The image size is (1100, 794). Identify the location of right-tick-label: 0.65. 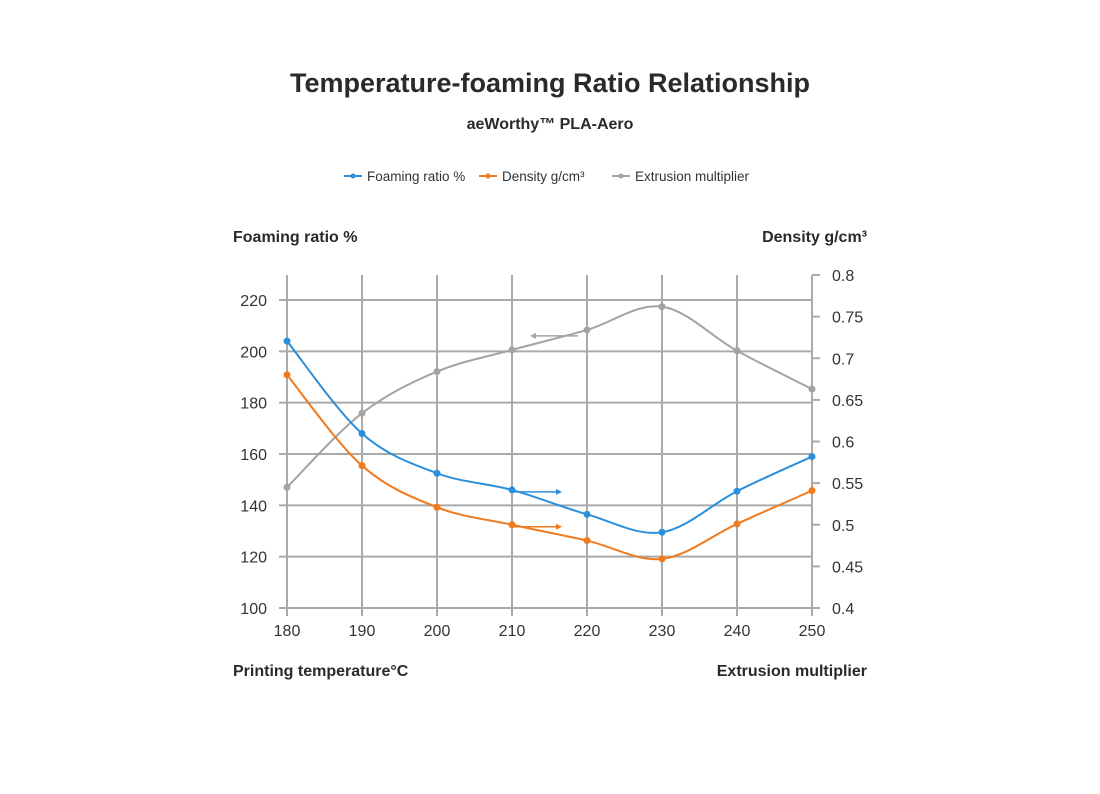
(847, 401).